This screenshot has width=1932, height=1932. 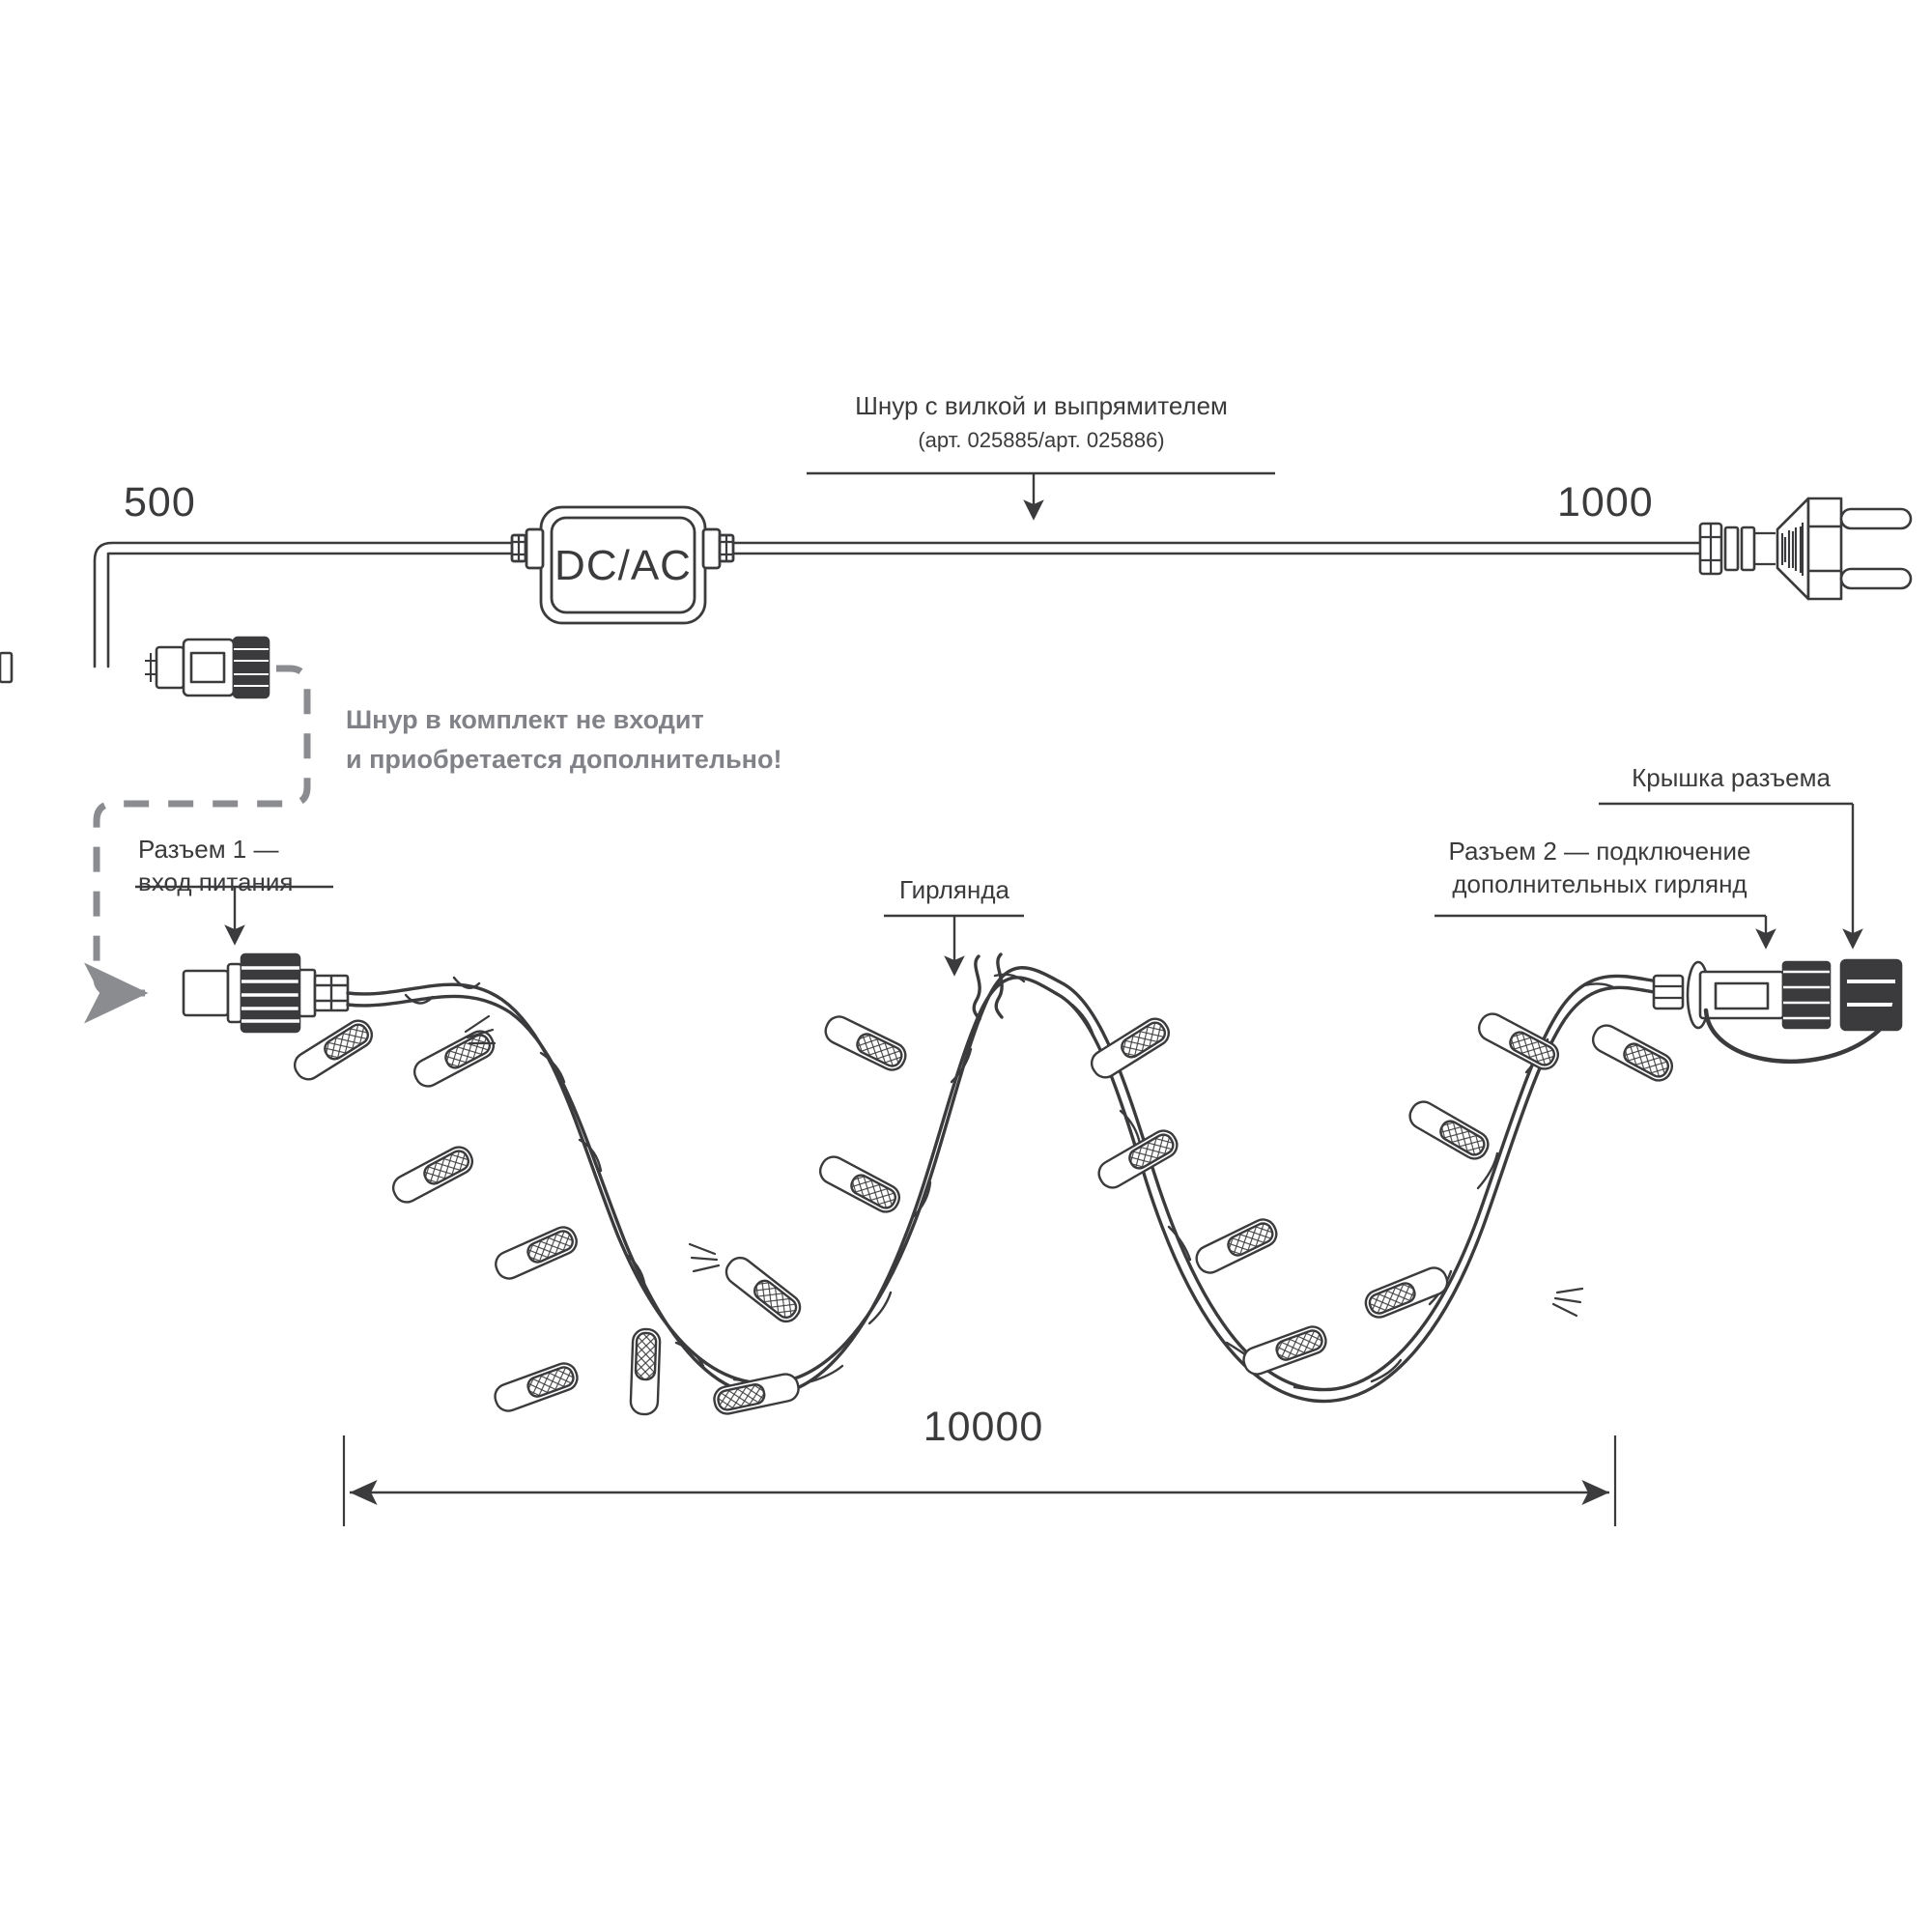 I want to click on connector2-label-line1: Разъем 2 — подключение, so click(x=1599, y=851).